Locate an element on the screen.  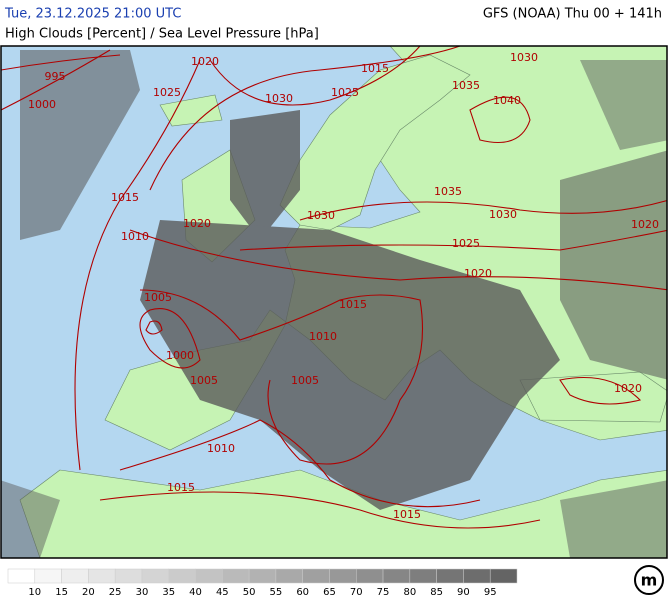
legend-label: 15 is located at coordinates (61, 592).